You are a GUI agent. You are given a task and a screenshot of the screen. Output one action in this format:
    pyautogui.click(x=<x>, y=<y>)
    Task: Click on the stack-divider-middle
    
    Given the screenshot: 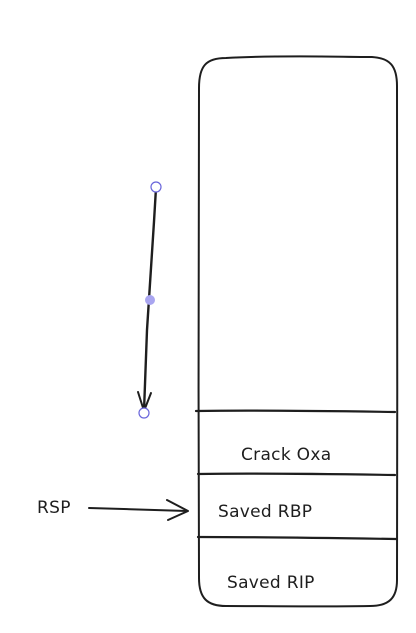 What is the action you would take?
    pyautogui.click(x=296, y=474)
    